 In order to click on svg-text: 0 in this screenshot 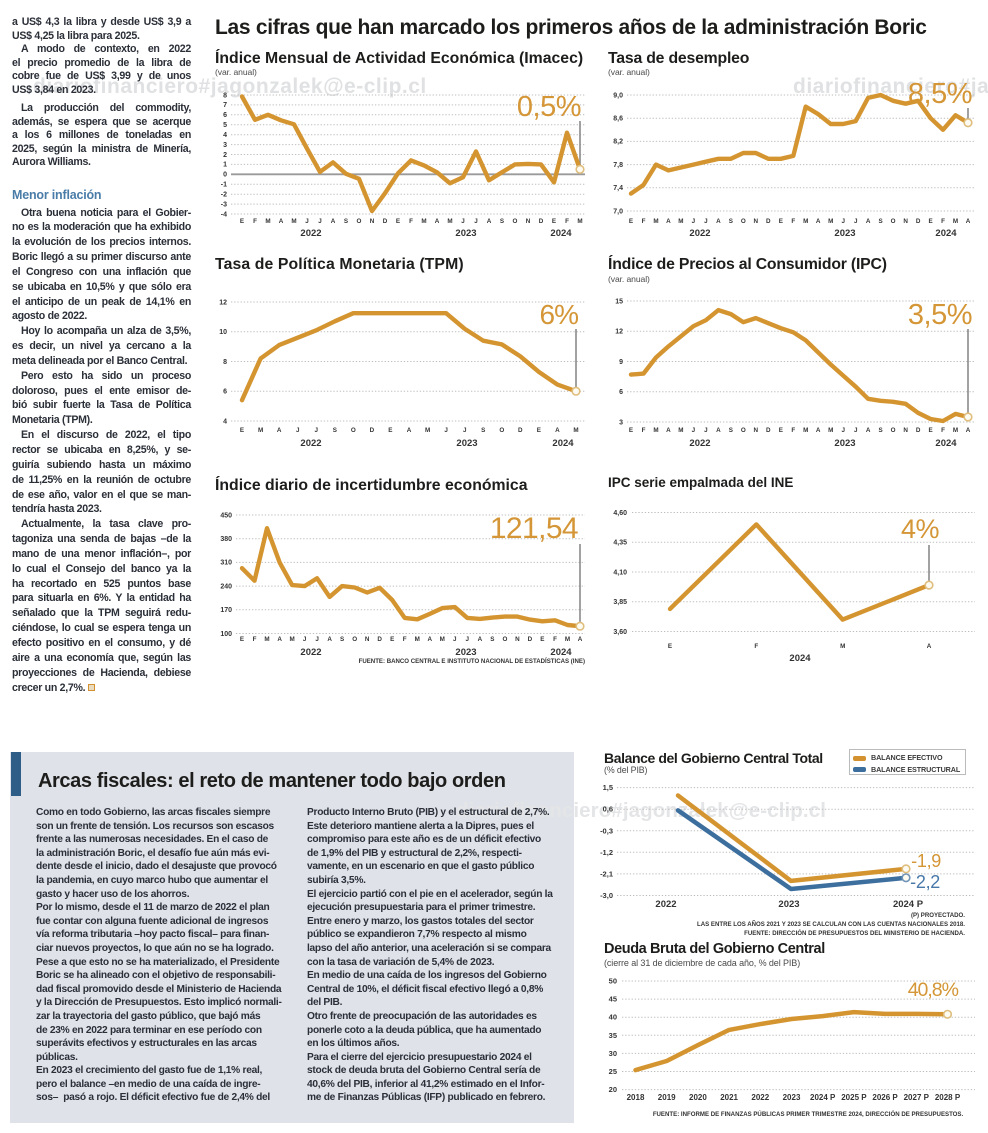, I will do `click(225, 175)`.